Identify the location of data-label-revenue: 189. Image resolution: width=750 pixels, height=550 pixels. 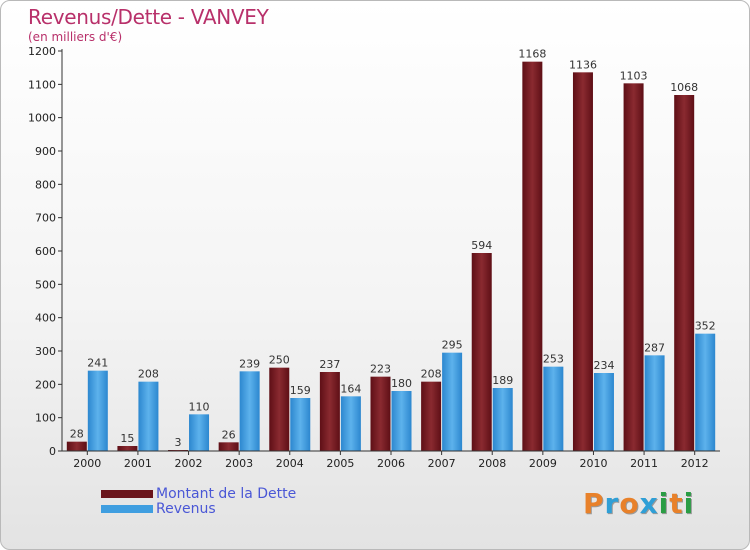
(502, 380).